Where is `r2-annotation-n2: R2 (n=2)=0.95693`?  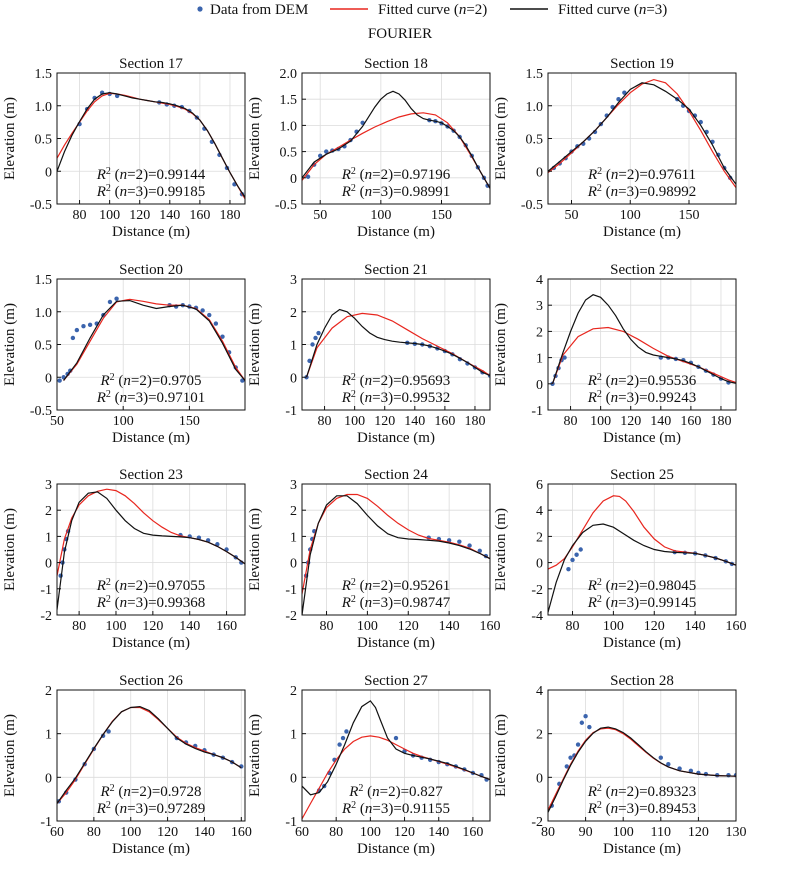
r2-annotation-n2: R2 (n=2)=0.95693 is located at coordinates (396, 380).